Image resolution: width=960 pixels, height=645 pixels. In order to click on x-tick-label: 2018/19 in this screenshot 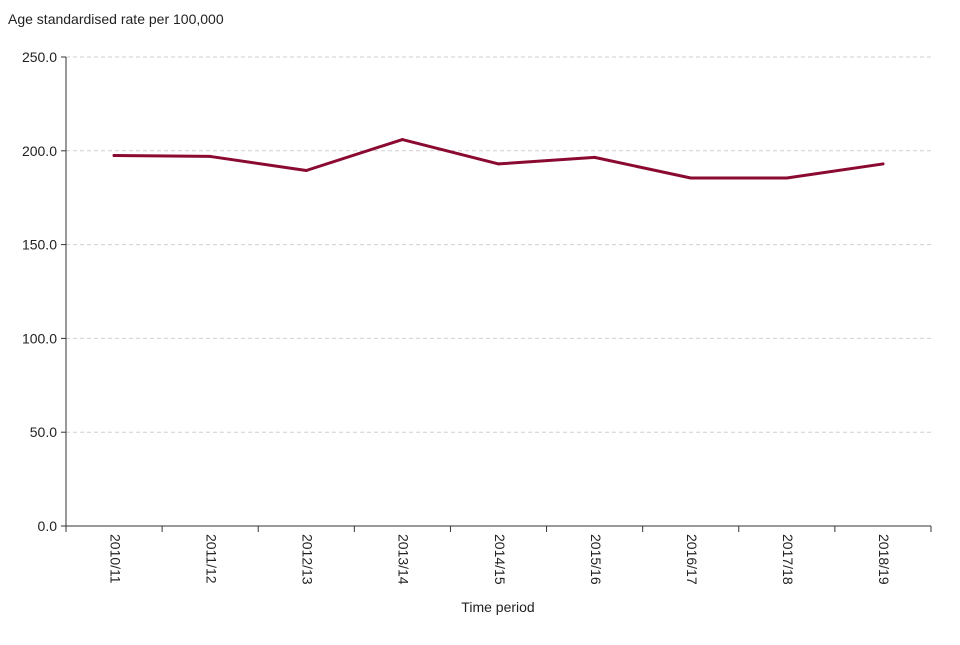, I will do `click(884, 559)`.